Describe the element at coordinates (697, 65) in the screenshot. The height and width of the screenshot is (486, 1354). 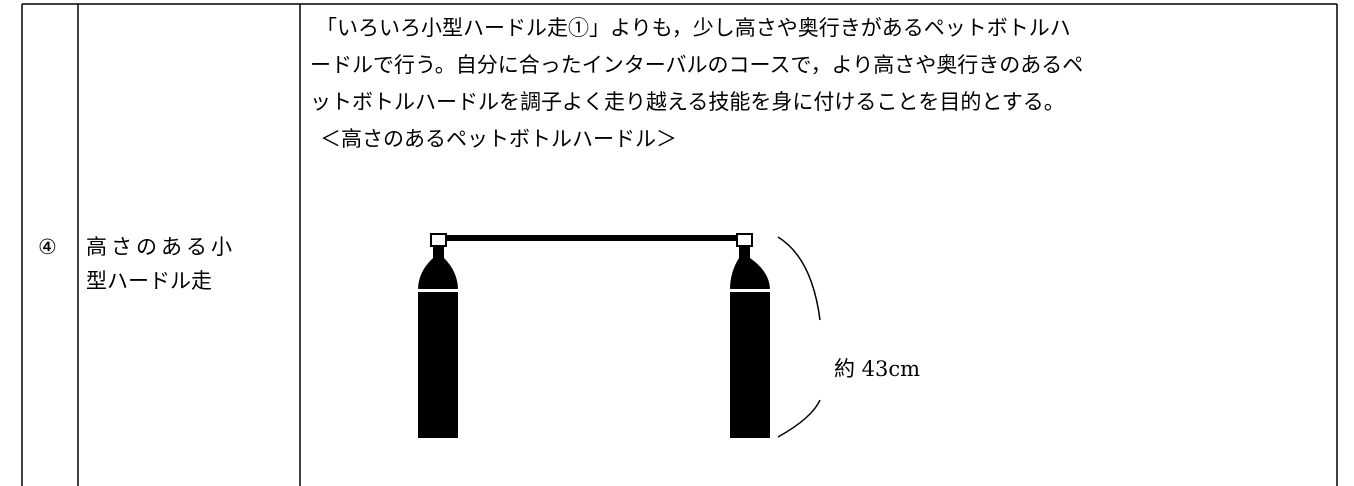
I see `description-line: ードルで行う。自分に合ったインターバルのコースで，より高さや奥行きのあるペ` at that location.